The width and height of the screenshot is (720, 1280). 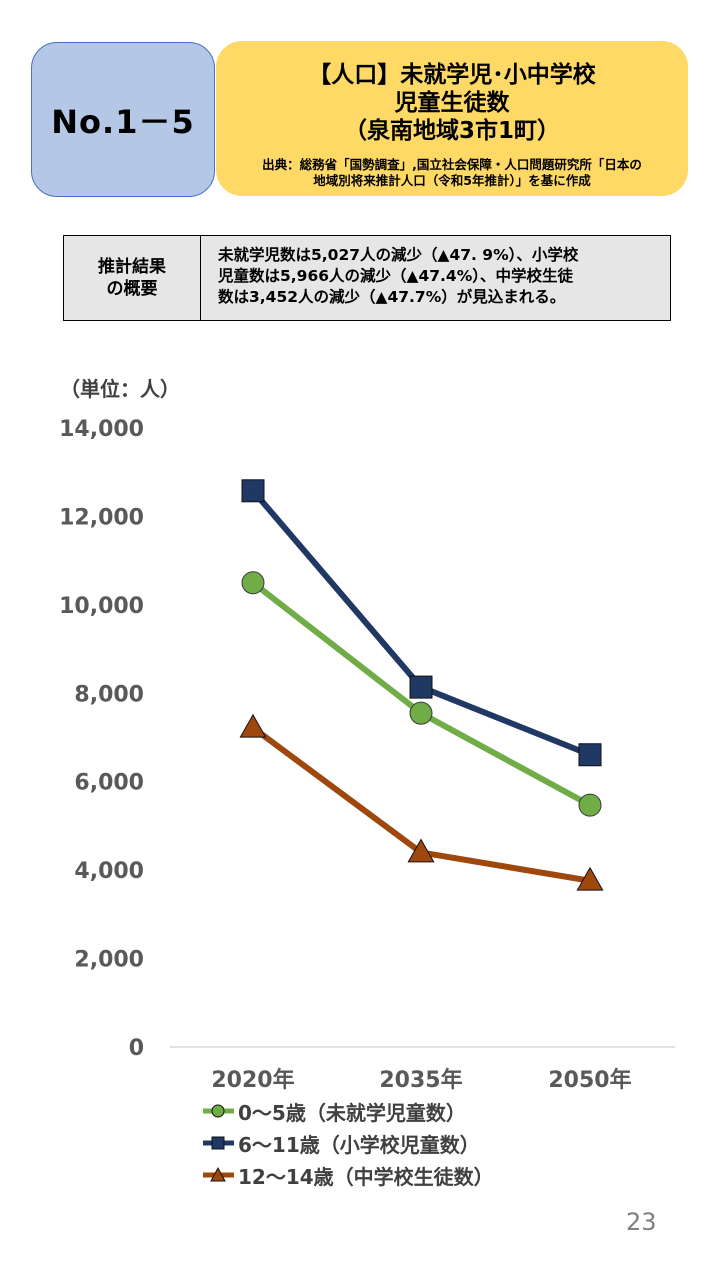 What do you see at coordinates (120, 389) in the screenshot?
I see `unit-label: （単位：人）` at bounding box center [120, 389].